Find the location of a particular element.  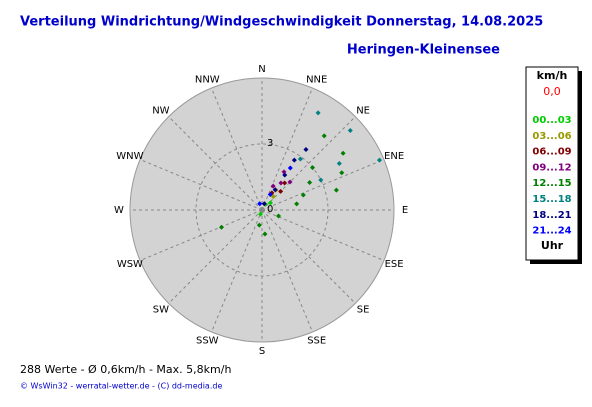

footer: 288 Werte - Ø 0,6km/h - Max. 5,8km/h is located at coordinates (125, 369).